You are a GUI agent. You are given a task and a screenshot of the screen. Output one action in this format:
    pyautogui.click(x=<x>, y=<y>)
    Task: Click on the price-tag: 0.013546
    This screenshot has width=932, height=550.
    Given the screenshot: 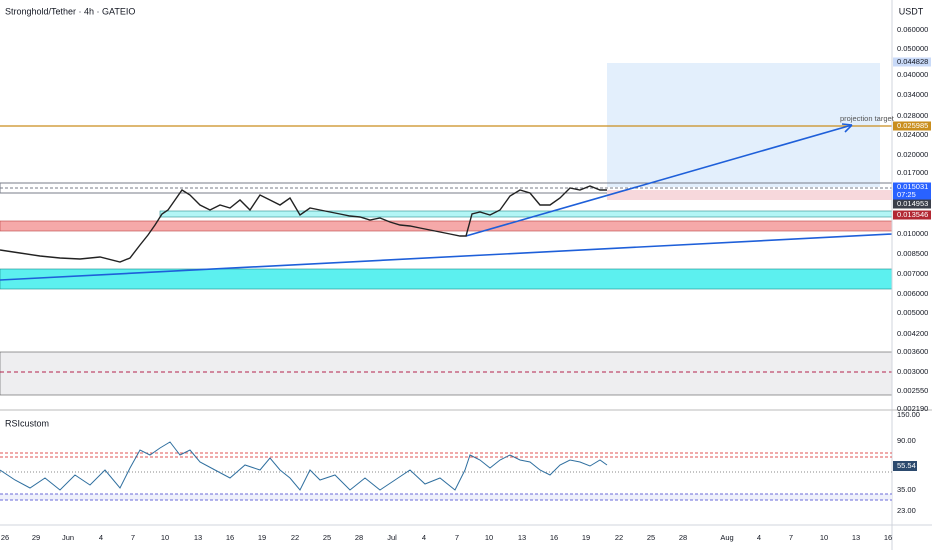 What is the action you would take?
    pyautogui.click(x=912, y=214)
    